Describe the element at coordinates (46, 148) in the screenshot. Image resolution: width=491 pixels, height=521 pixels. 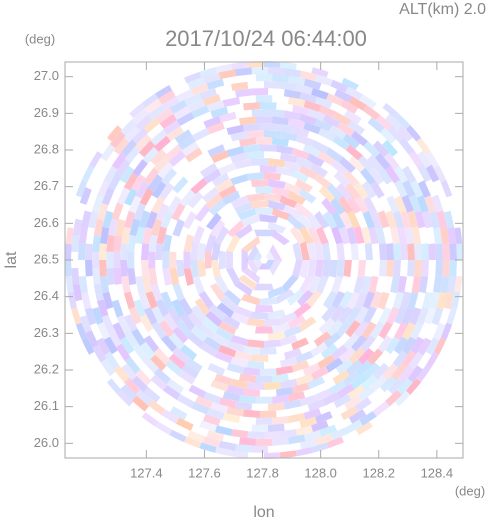
I see `y-tick-label: 26.8` at that location.